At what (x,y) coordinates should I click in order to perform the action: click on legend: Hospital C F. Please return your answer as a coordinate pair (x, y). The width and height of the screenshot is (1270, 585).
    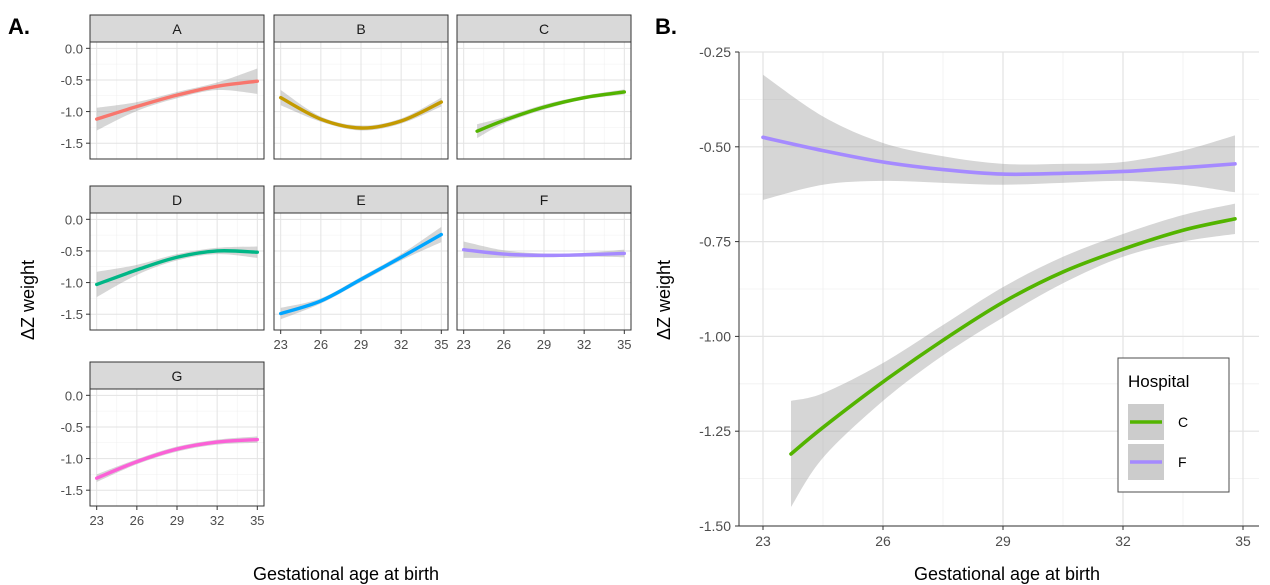
    Looking at the image, I should click on (1173, 425).